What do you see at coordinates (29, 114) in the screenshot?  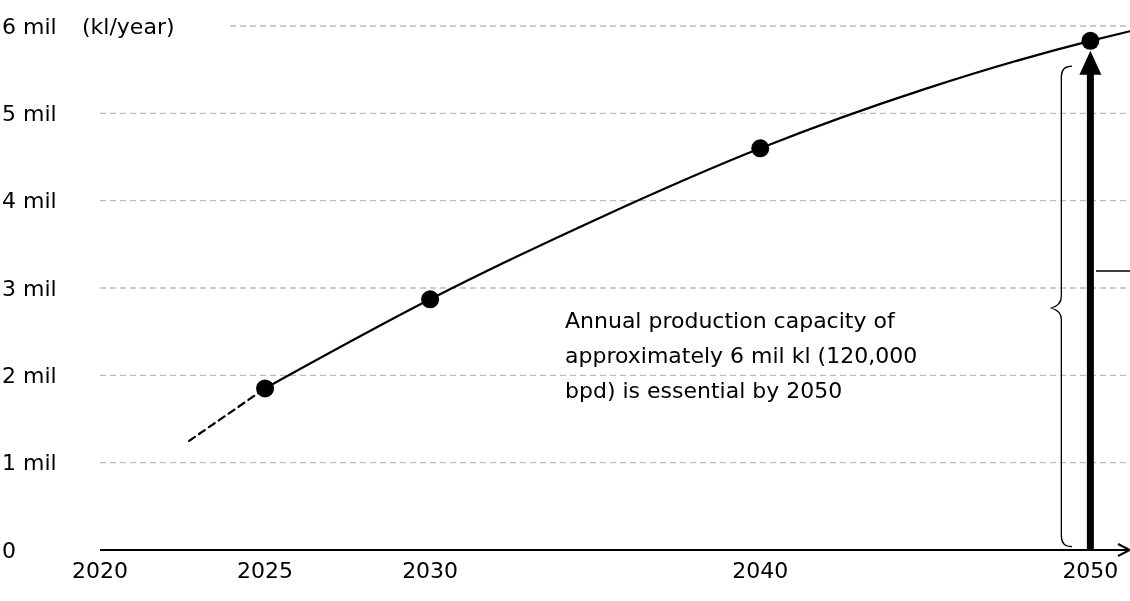 I see `y-tick-label: 5 mil` at bounding box center [29, 114].